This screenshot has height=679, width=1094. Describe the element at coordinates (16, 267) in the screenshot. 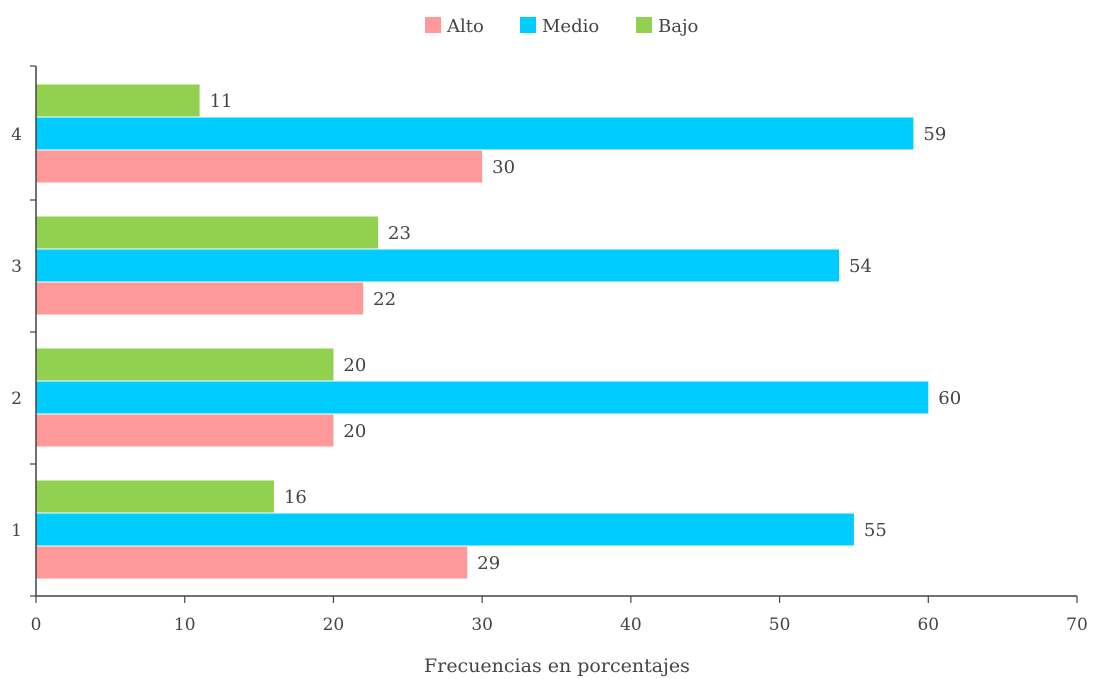

I see `y-tick-label-3: 3` at that location.